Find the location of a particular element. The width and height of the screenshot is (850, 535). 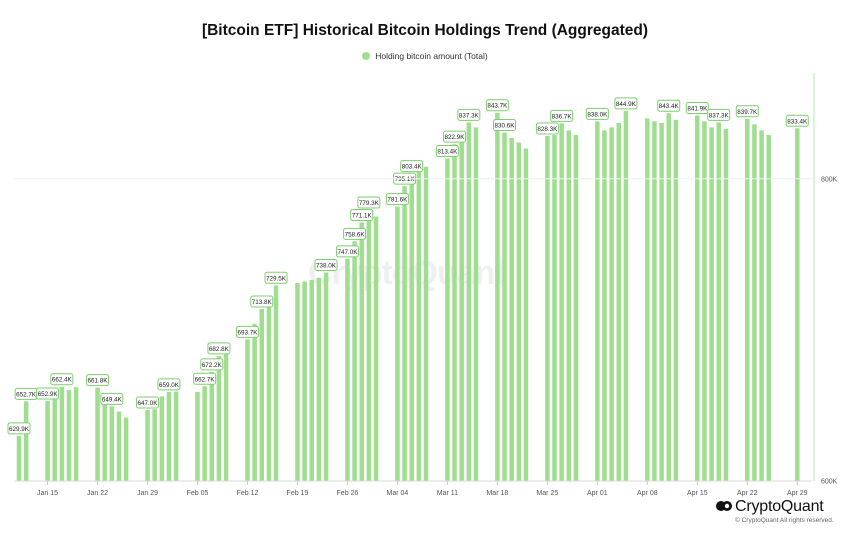

data-label: 828.3K is located at coordinates (547, 129).